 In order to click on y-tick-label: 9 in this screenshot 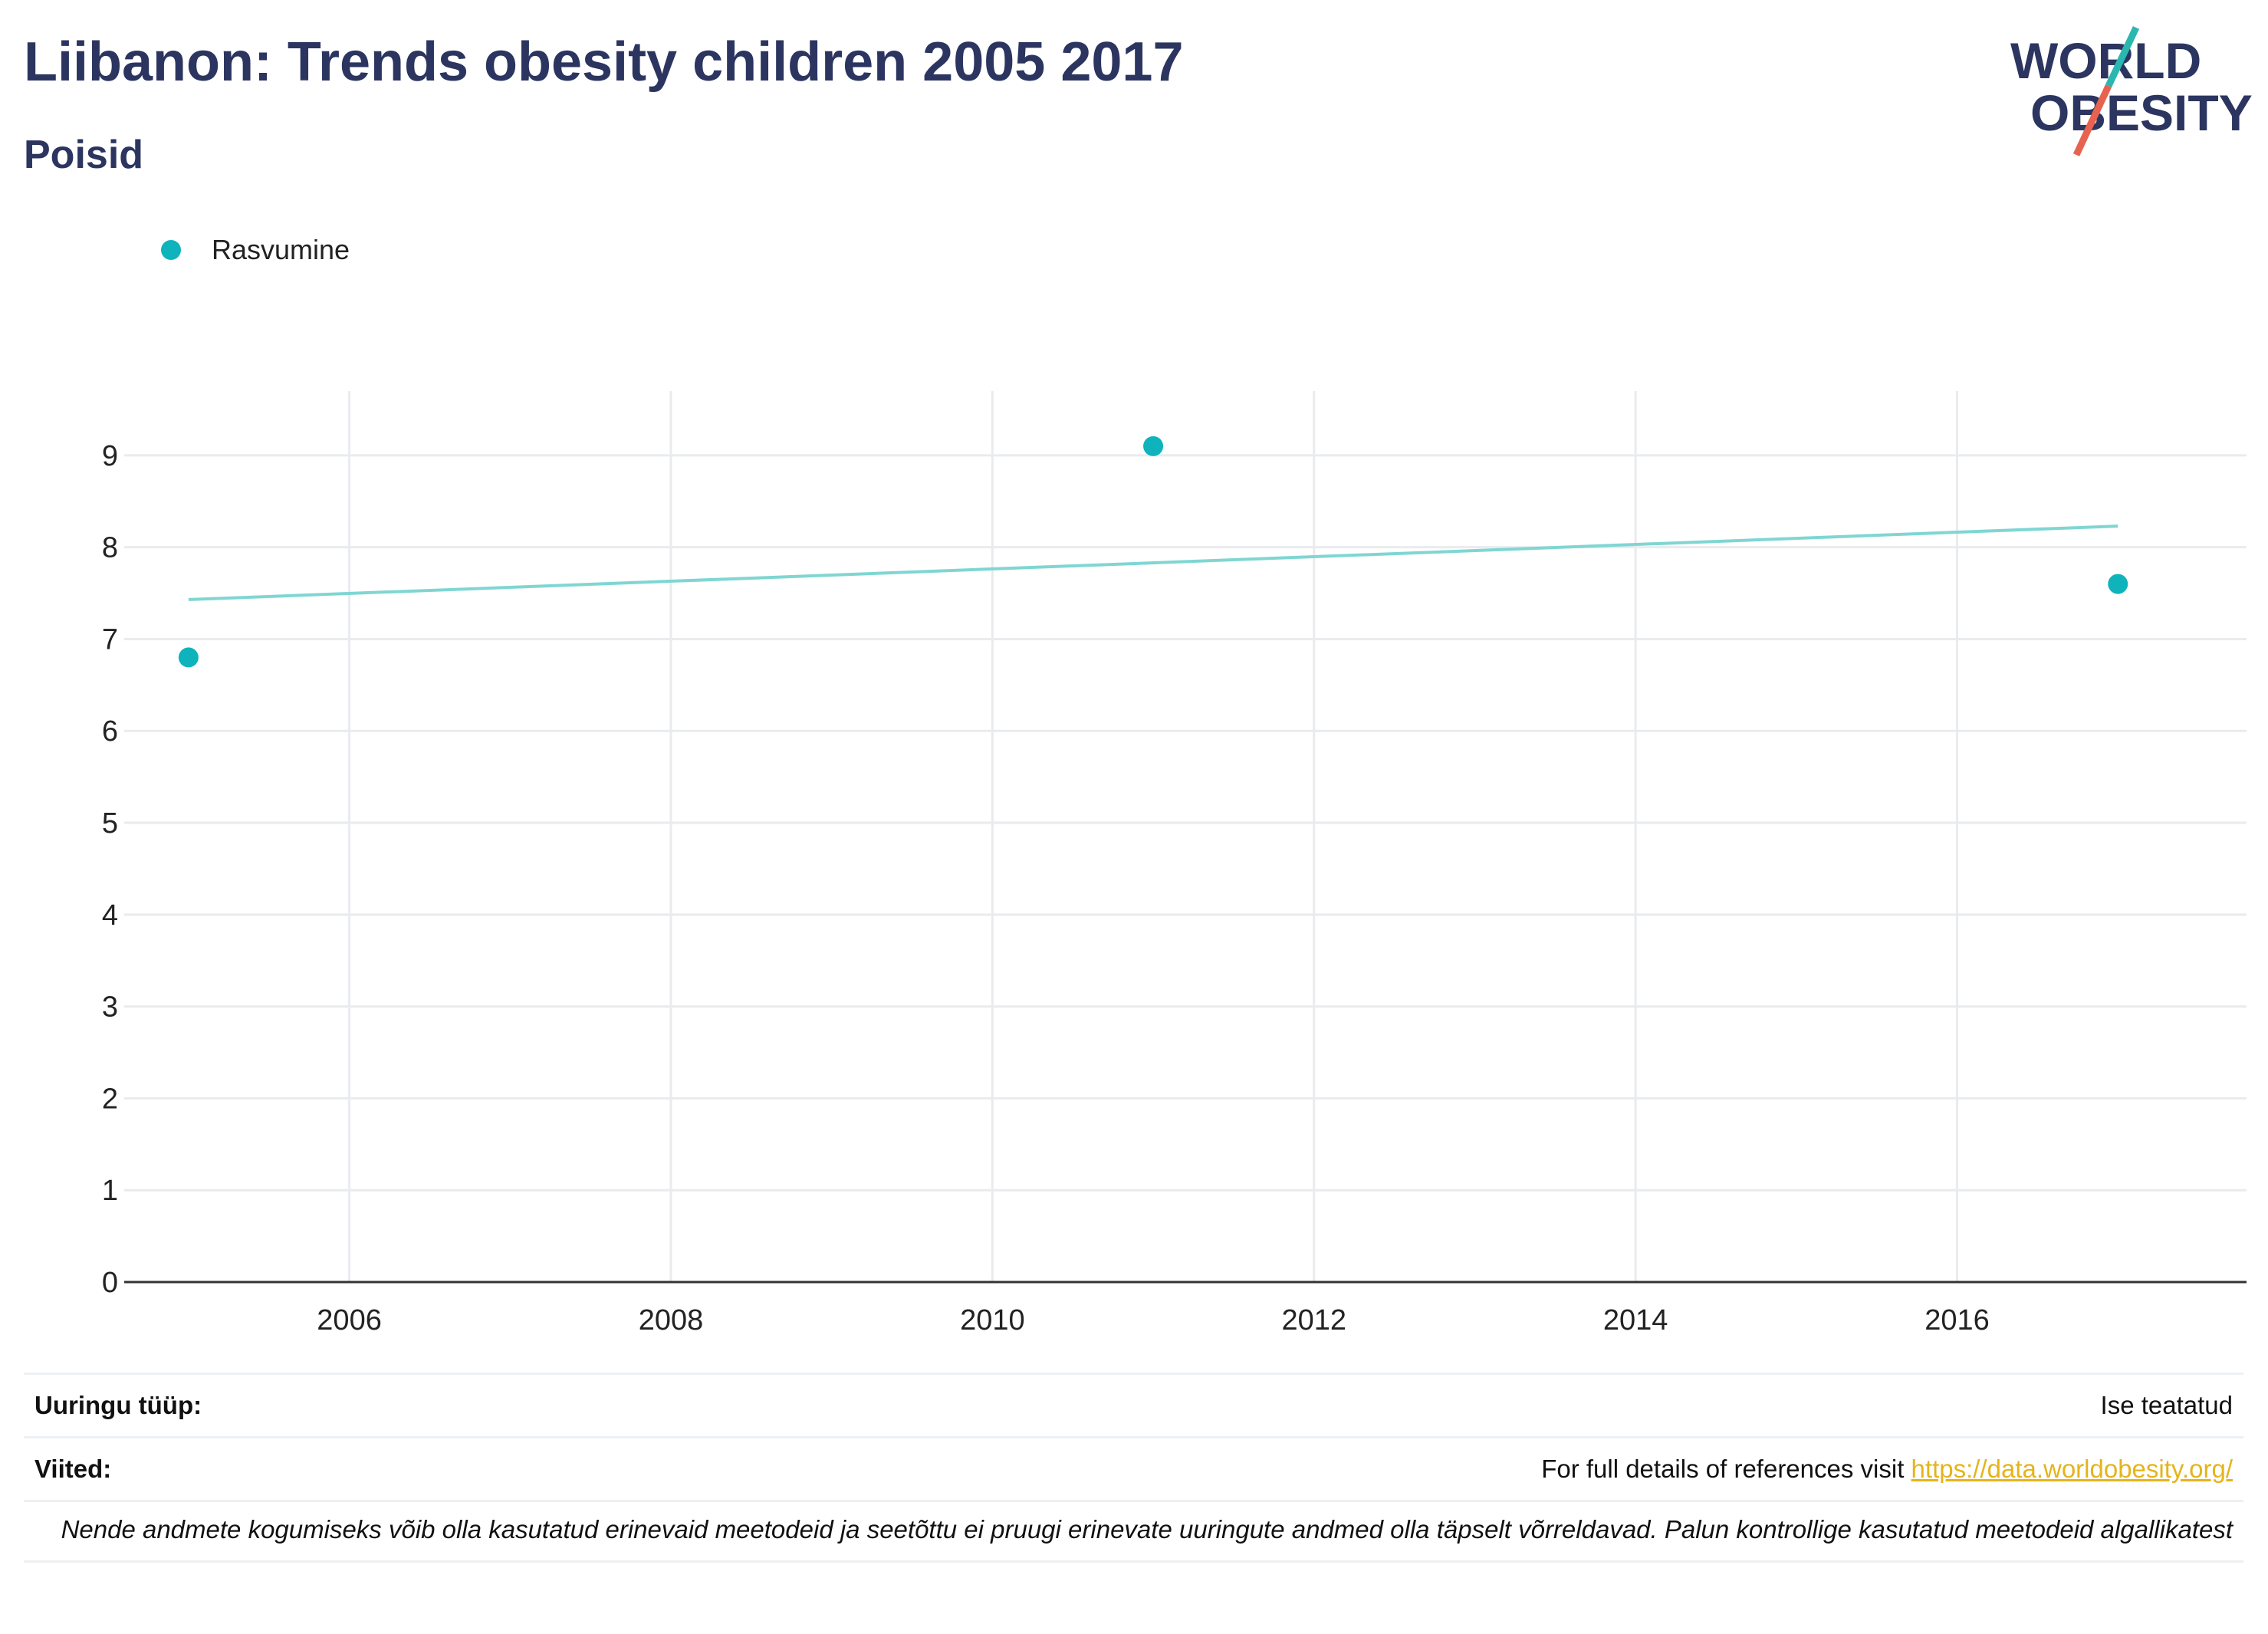, I will do `click(110, 456)`.